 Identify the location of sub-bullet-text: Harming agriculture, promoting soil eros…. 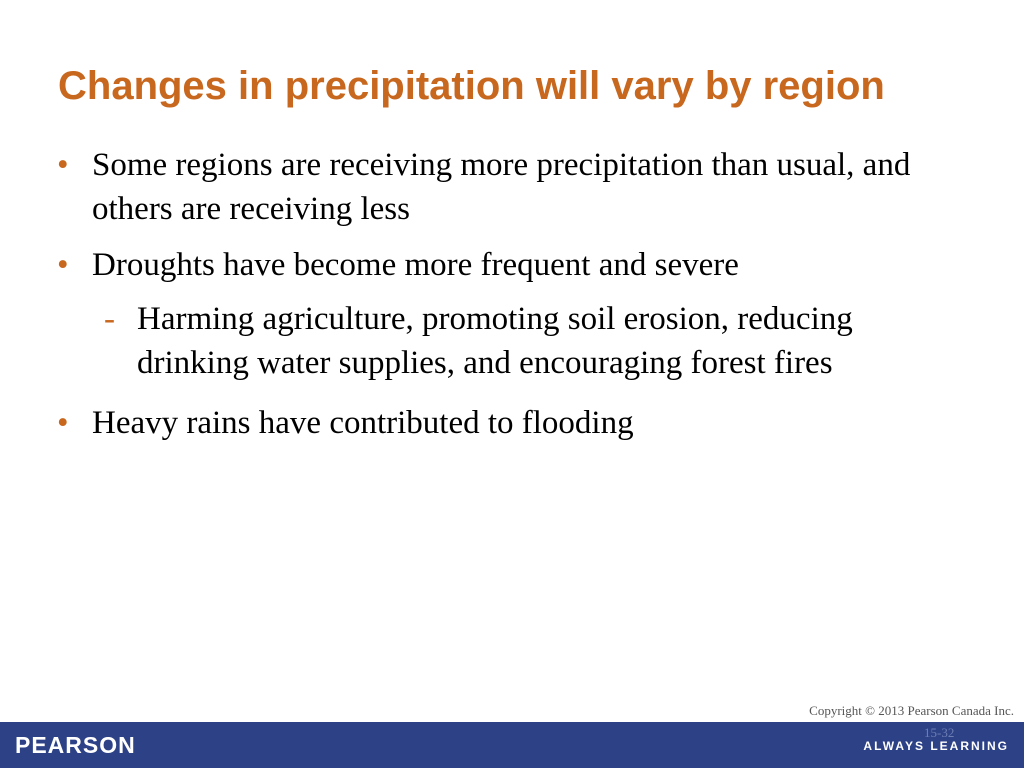
(495, 341).